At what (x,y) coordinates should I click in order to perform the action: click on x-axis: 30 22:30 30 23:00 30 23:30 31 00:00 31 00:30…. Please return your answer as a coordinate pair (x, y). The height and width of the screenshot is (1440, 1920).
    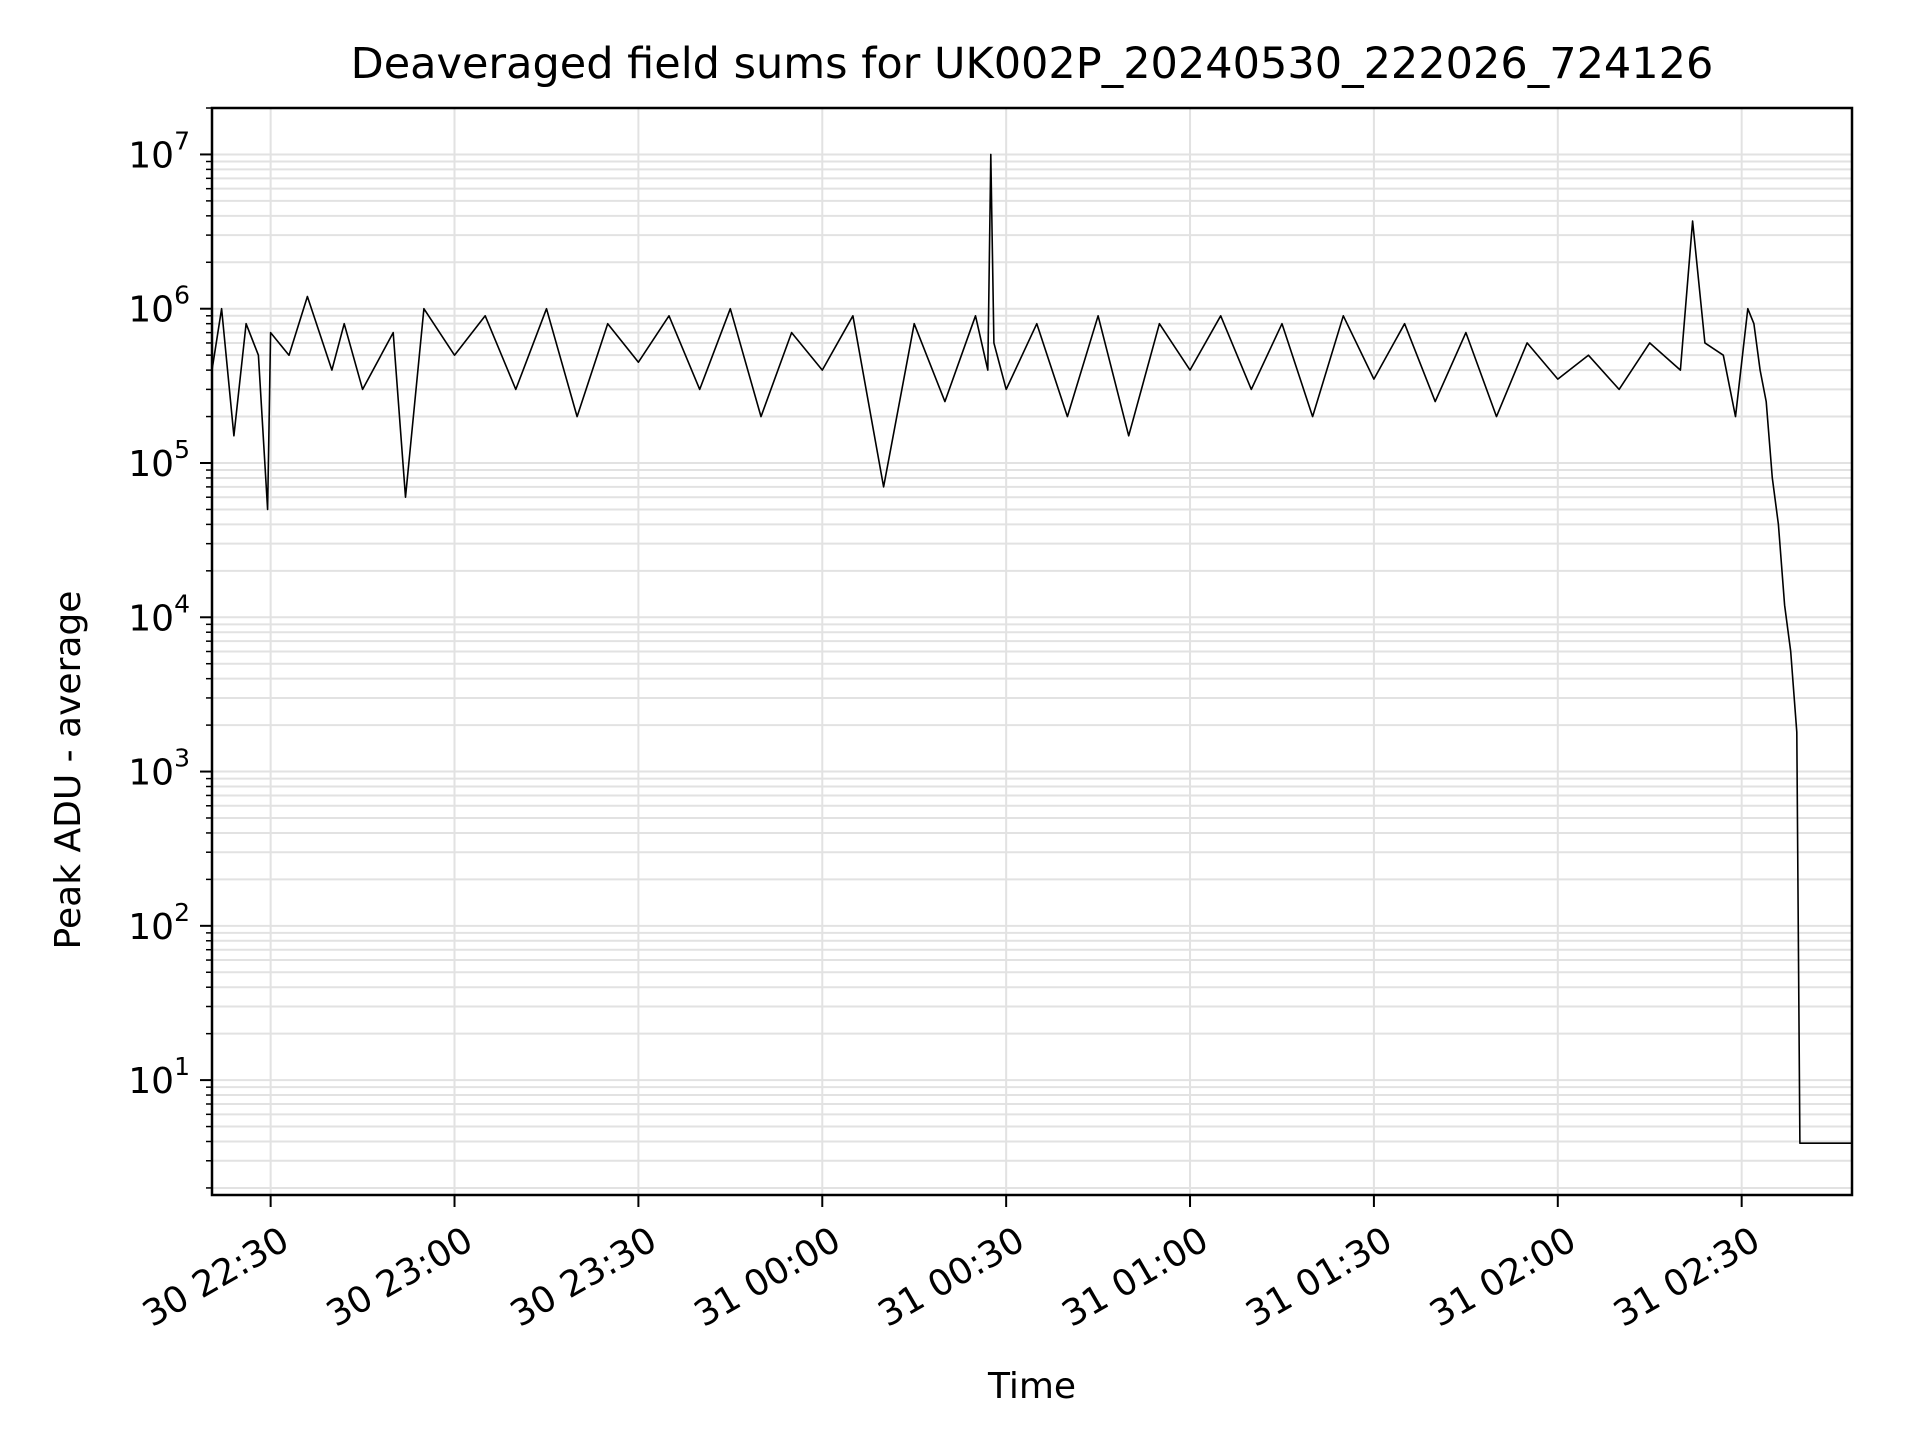
    Looking at the image, I should click on (951, 1265).